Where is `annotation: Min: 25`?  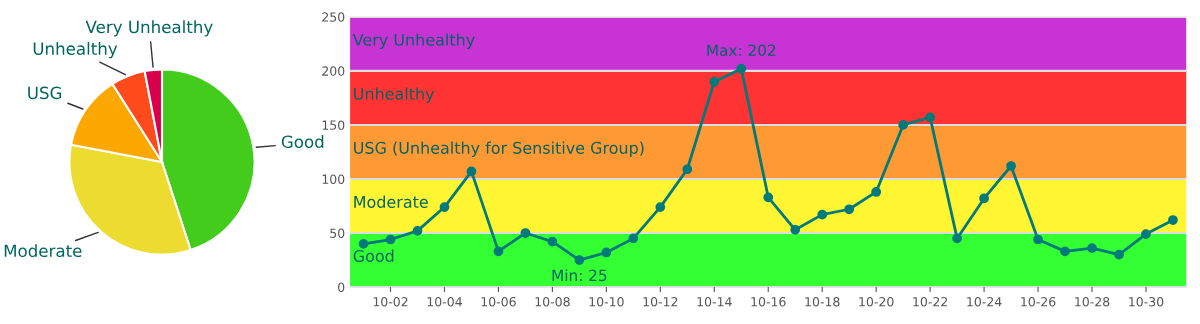 annotation: Min: 25 is located at coordinates (579, 275).